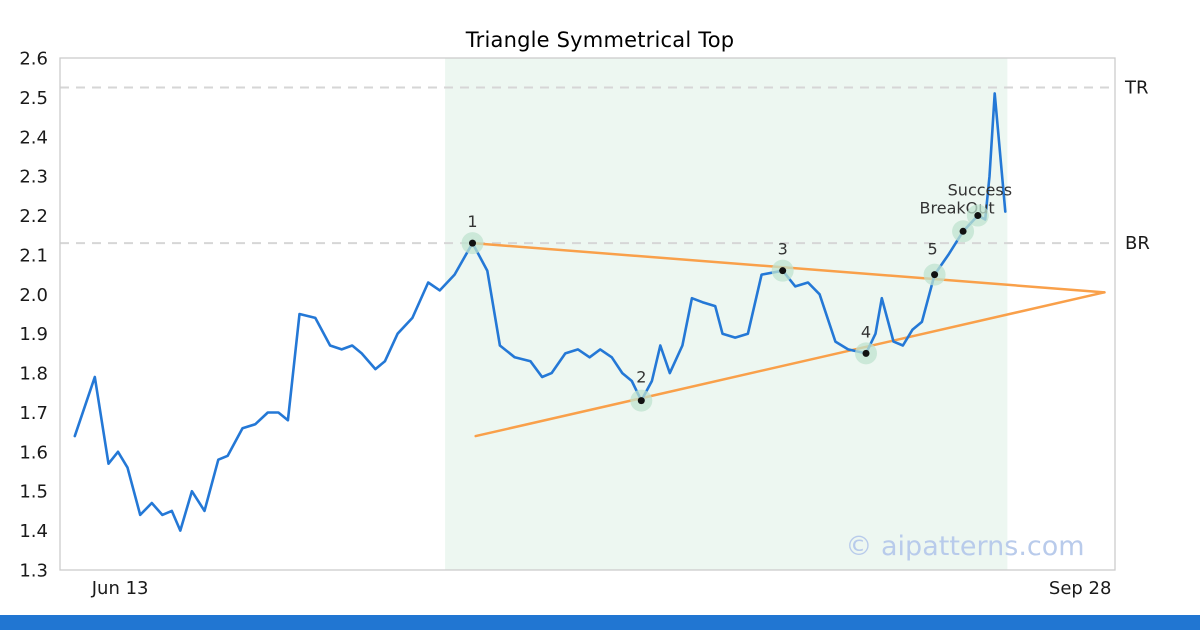  What do you see at coordinates (33, 334) in the screenshot?
I see `y-tick-label: 1.9` at bounding box center [33, 334].